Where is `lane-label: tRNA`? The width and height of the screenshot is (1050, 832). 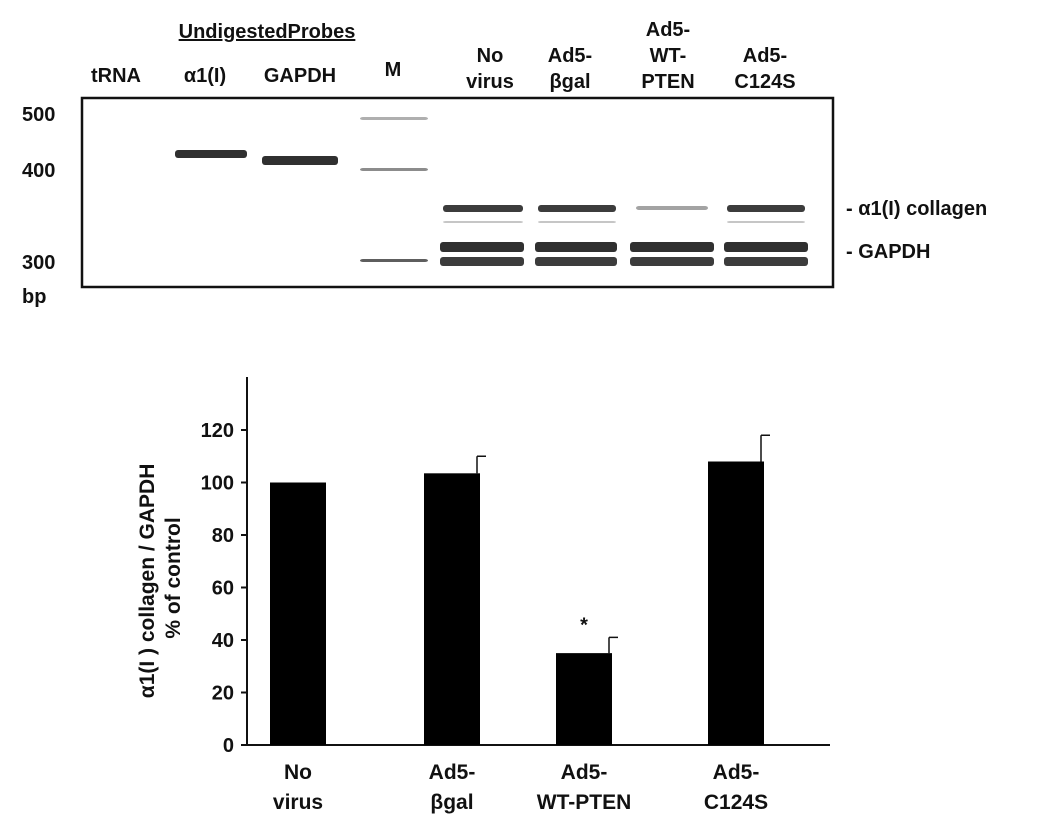 lane-label: tRNA is located at coordinates (116, 76).